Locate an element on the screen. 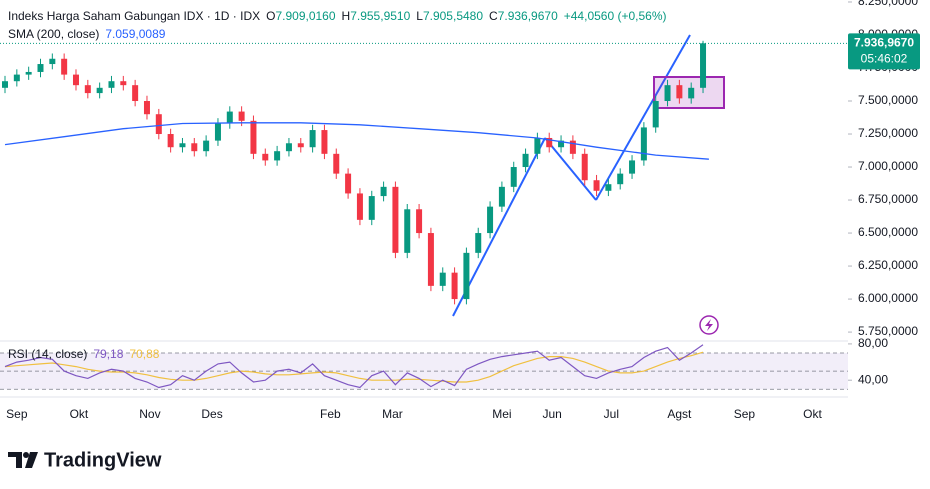 This screenshot has width=930, height=489. ohlc-value: 7.955,9510 is located at coordinates (380, 16).